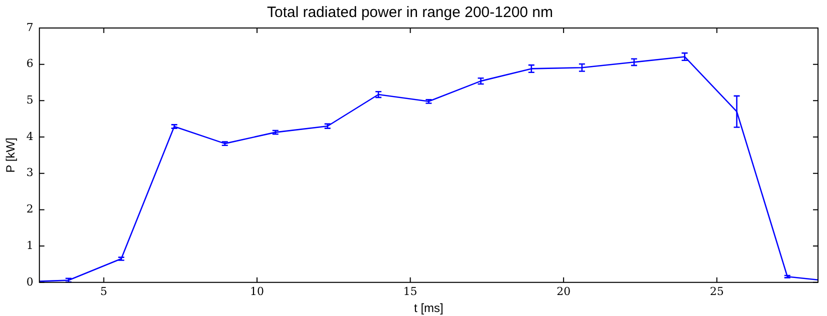  I want to click on y-tick-label: 2, so click(30, 209).